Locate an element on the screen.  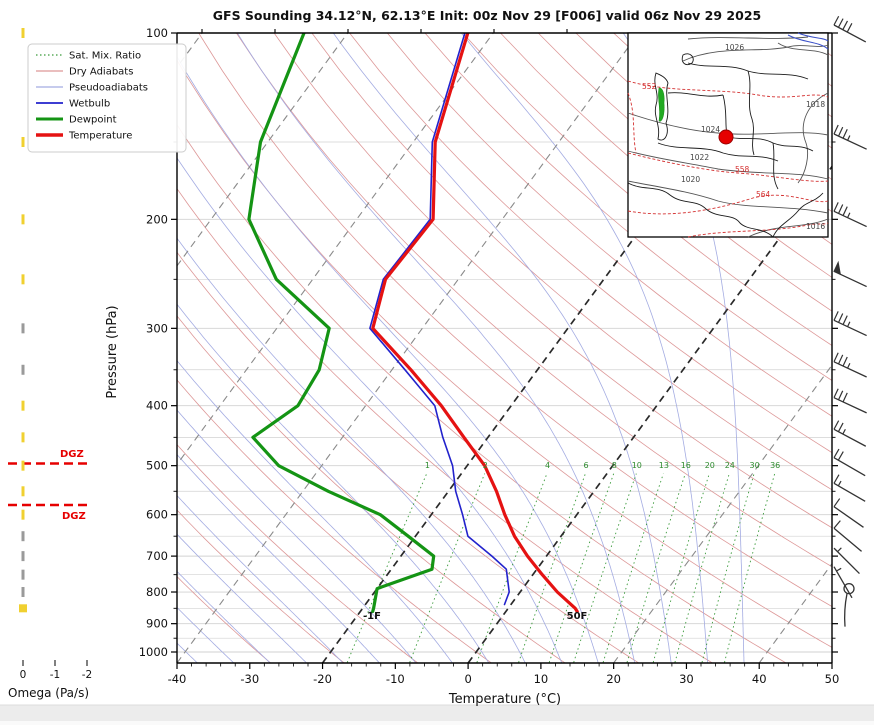
mixing-ratio-label-8: 8 is located at coordinates (614, 465).